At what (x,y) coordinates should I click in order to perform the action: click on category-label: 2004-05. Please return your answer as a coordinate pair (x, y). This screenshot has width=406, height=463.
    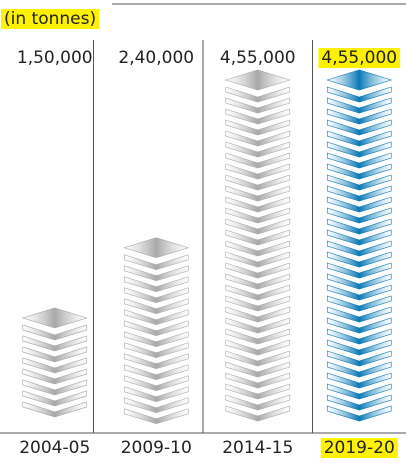
    Looking at the image, I should click on (54, 448).